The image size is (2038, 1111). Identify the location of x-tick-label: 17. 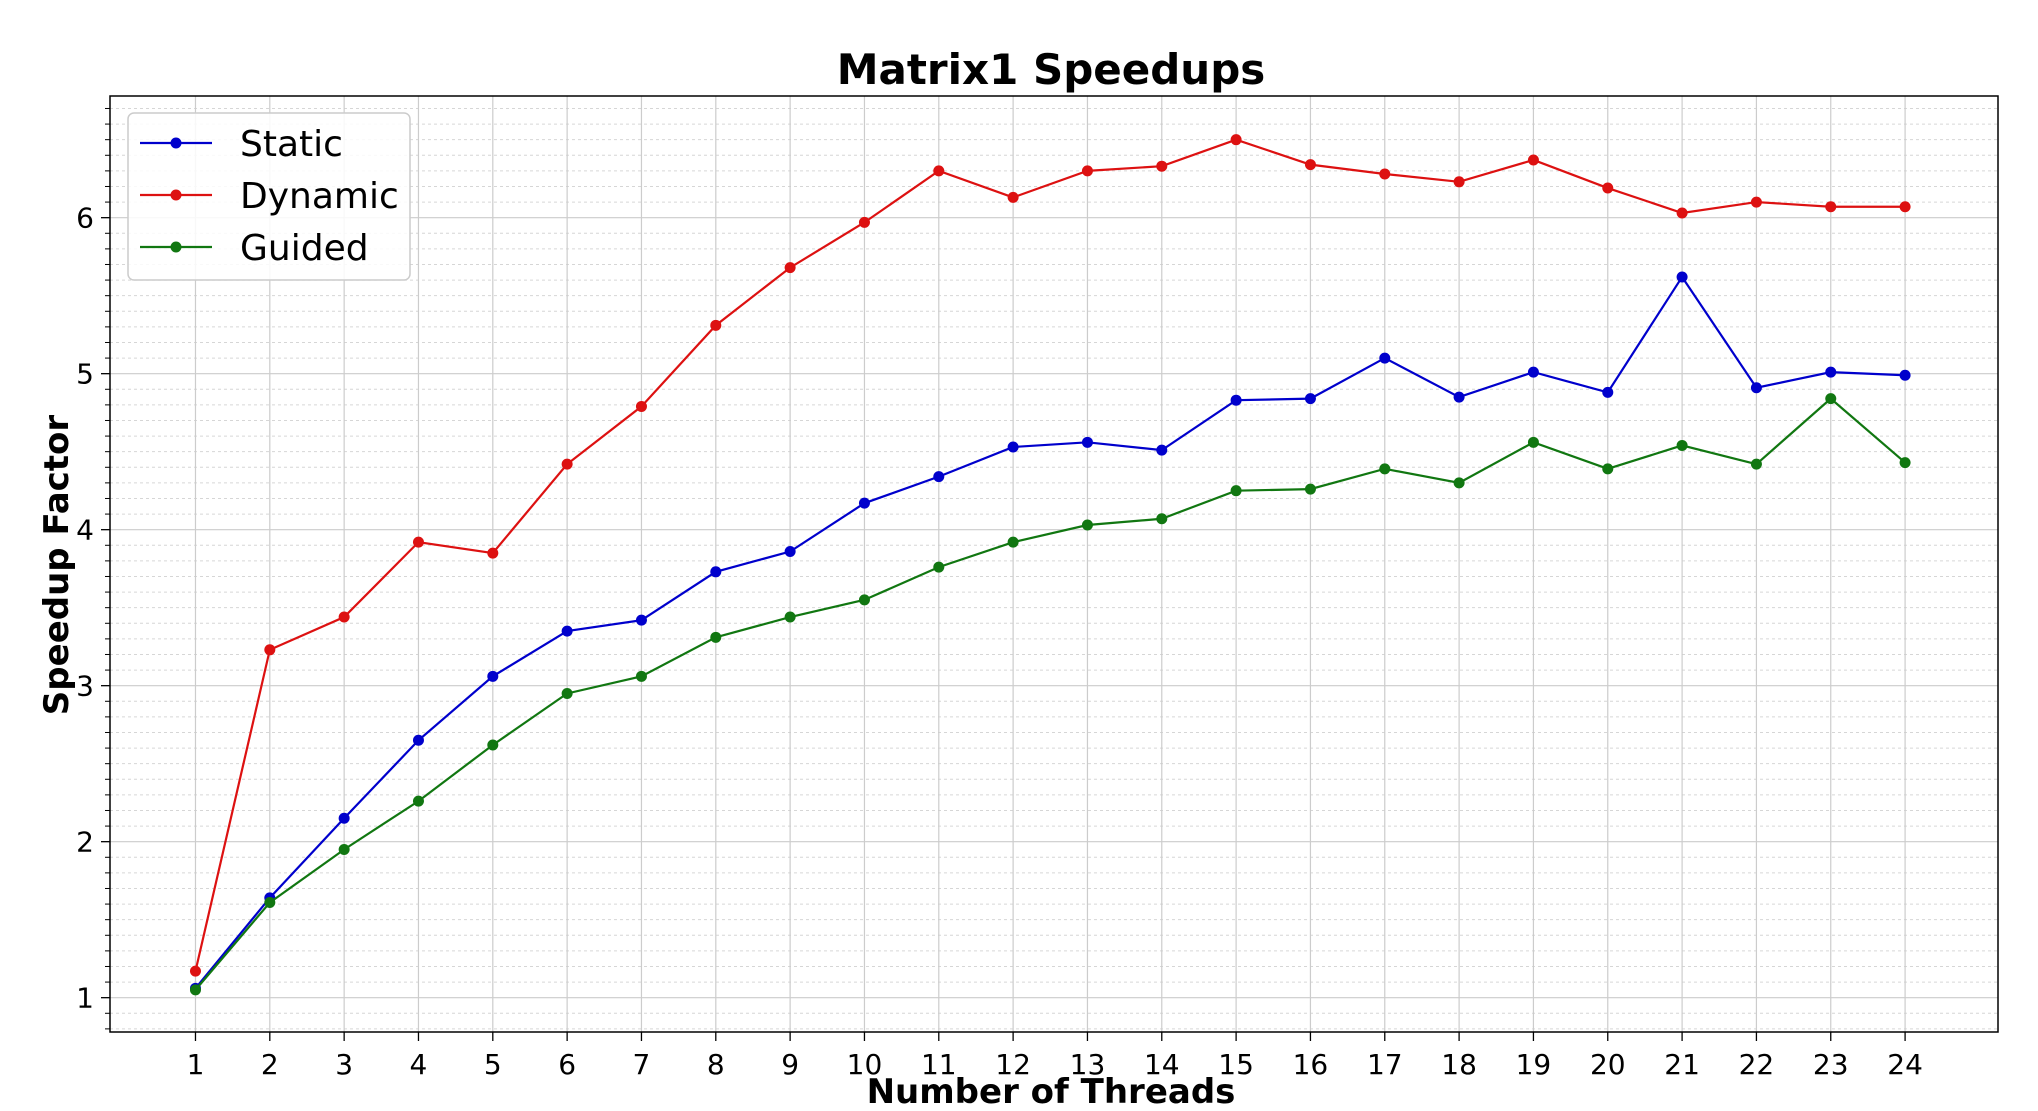
(1385, 1064).